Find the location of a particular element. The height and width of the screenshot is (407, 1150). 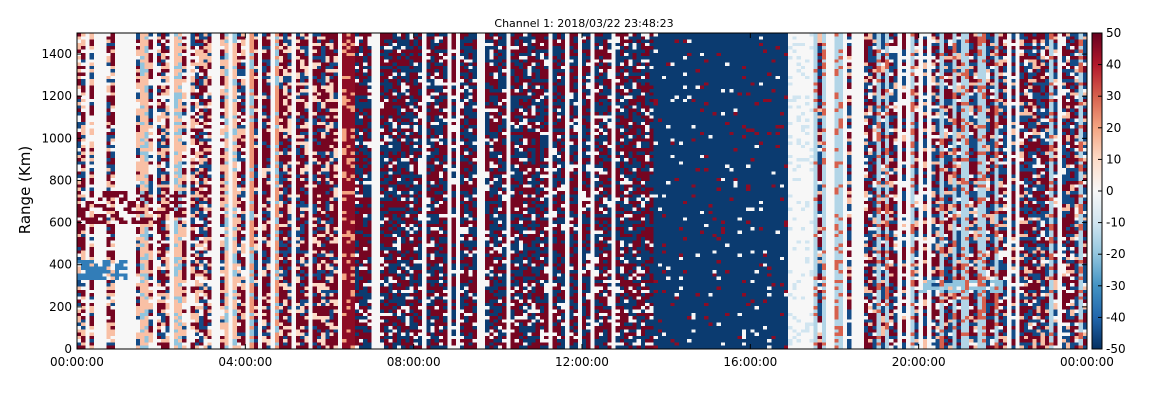

y-tick-label: 600 is located at coordinates (60, 223).